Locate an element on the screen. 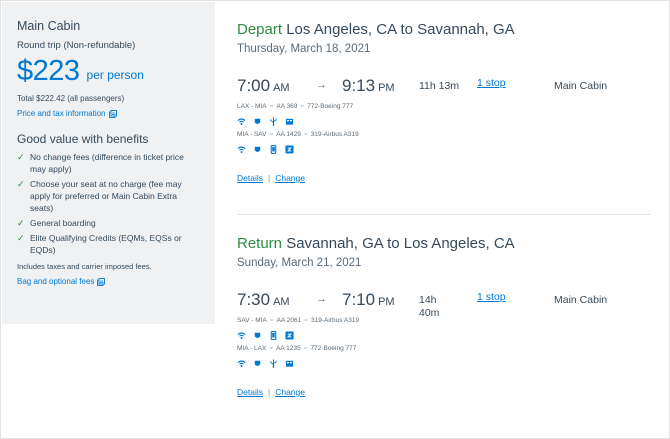 The image size is (670, 439). depart-date: Thursday, March 18, 2021 is located at coordinates (304, 49).